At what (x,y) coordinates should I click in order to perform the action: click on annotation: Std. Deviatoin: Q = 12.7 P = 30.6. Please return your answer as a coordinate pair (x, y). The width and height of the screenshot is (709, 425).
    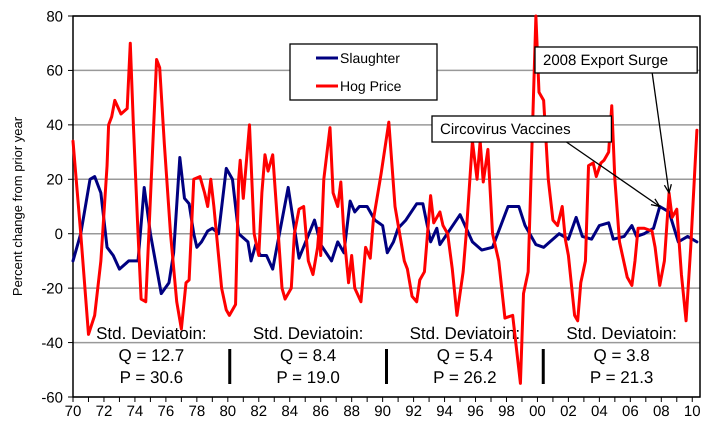
    Looking at the image, I should click on (151, 355).